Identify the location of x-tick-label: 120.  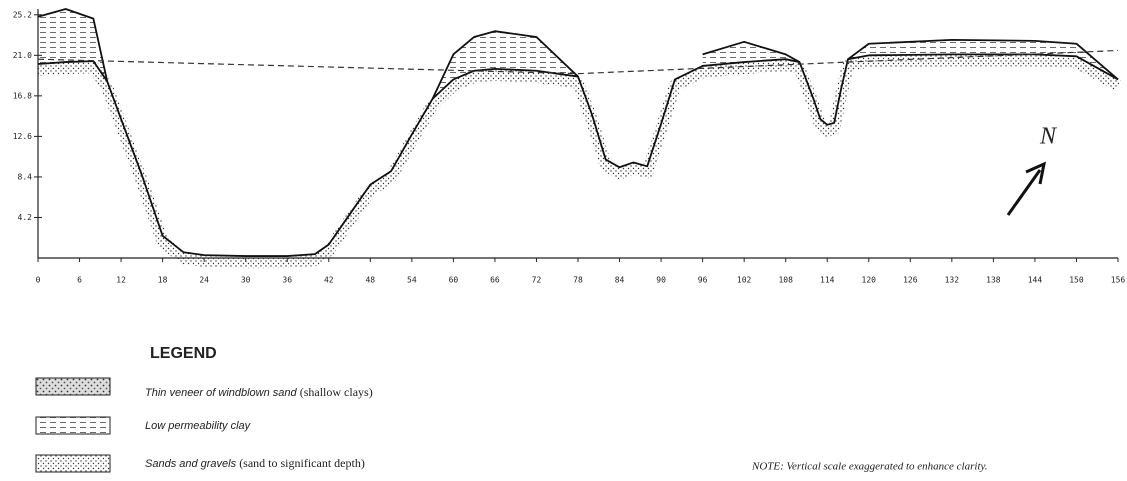
(869, 280).